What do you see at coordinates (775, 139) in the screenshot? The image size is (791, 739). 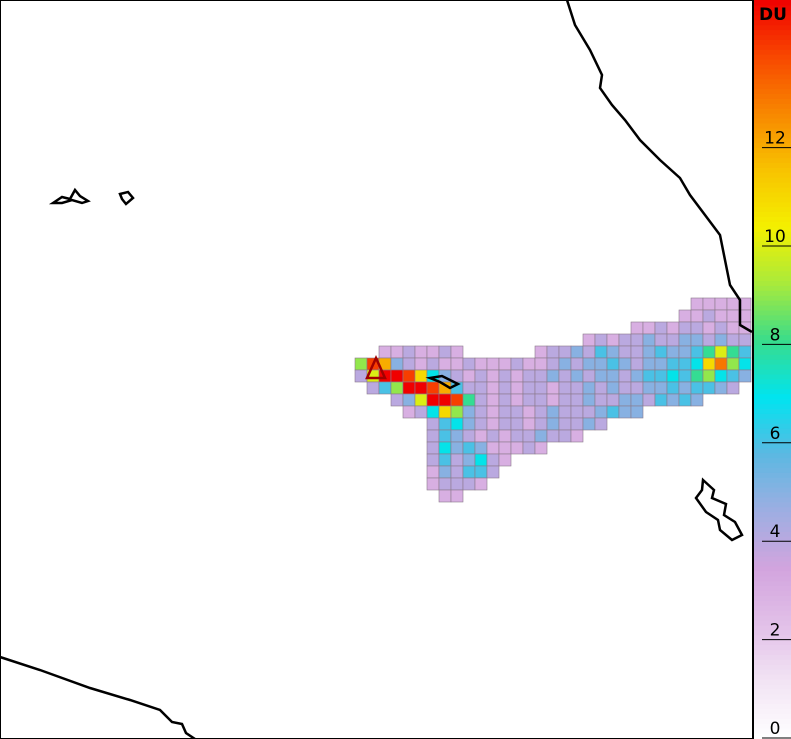 I see `colorbar-tick-label: 12` at bounding box center [775, 139].